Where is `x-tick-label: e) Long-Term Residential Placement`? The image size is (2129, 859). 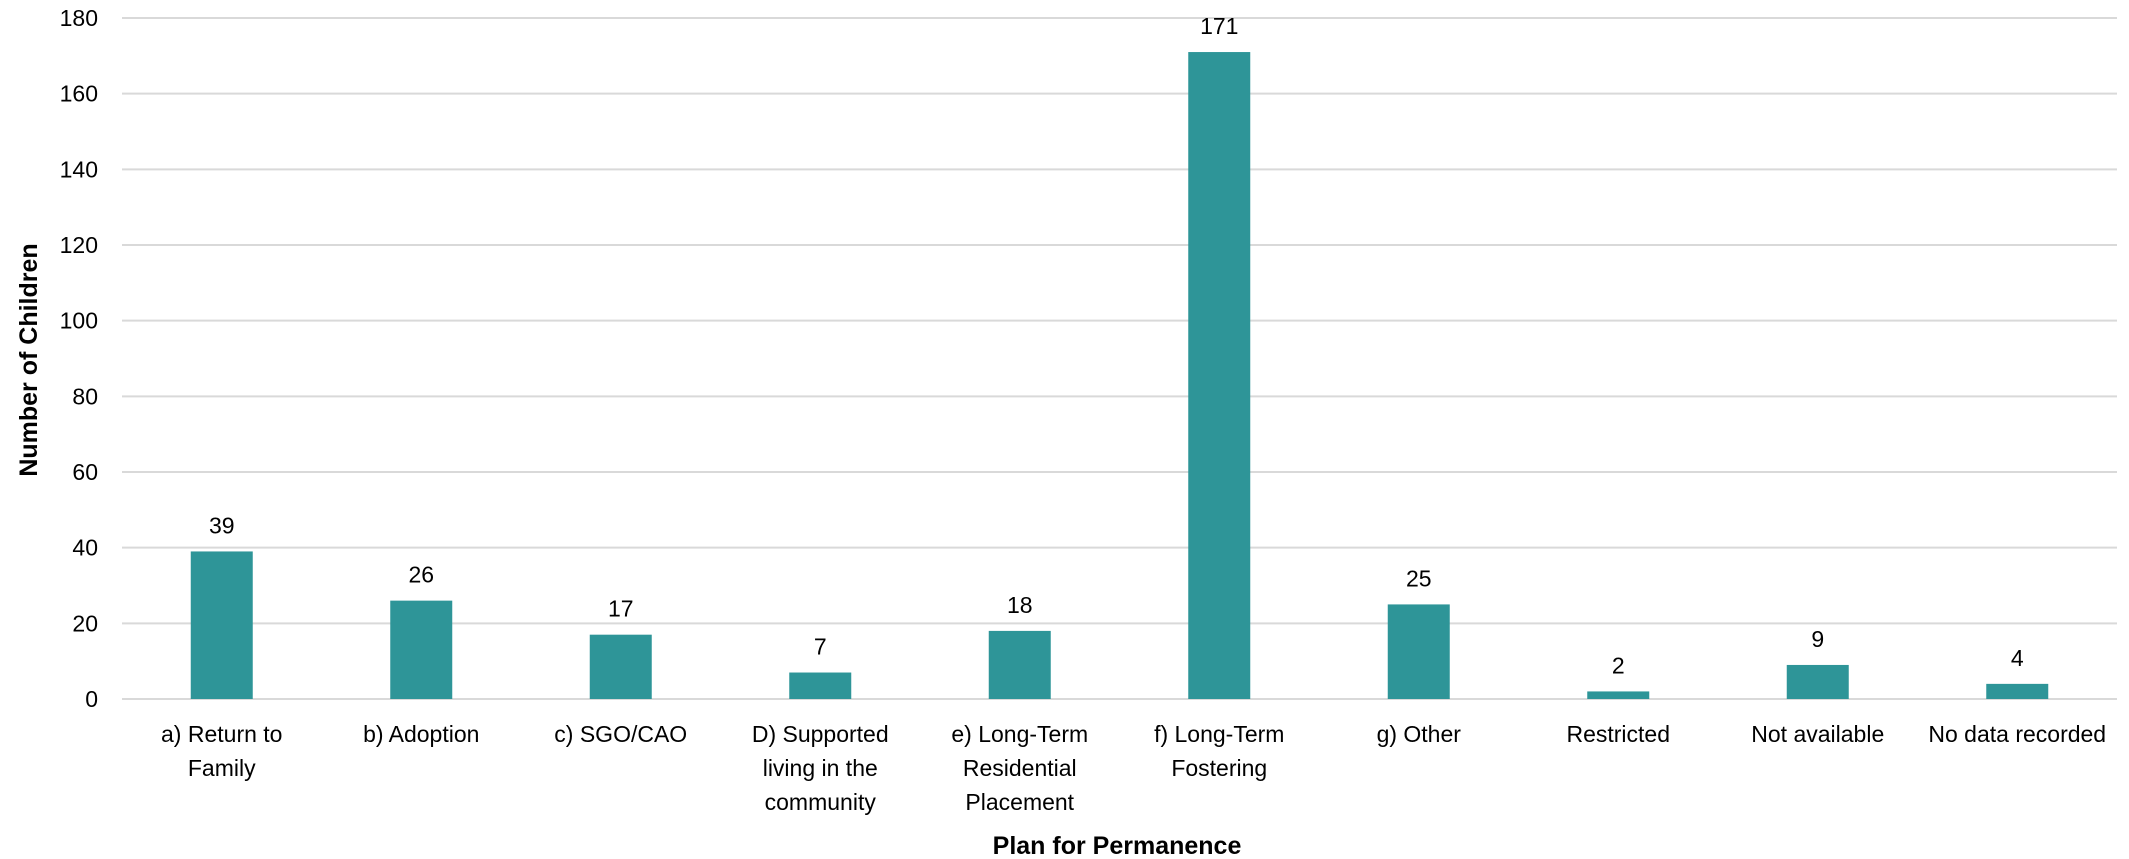 x-tick-label: e) Long-Term Residential Placement is located at coordinates (1019, 768).